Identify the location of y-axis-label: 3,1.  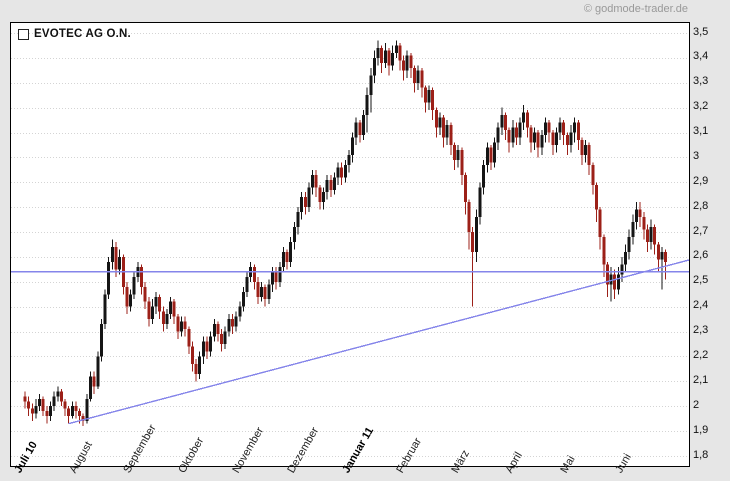
(701, 131).